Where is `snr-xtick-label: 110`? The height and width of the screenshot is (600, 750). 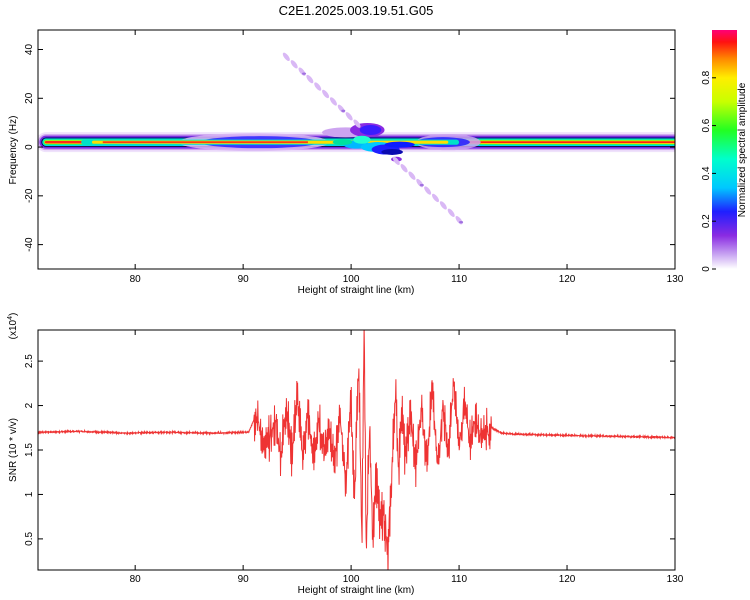 snr-xtick-label: 110 is located at coordinates (459, 579).